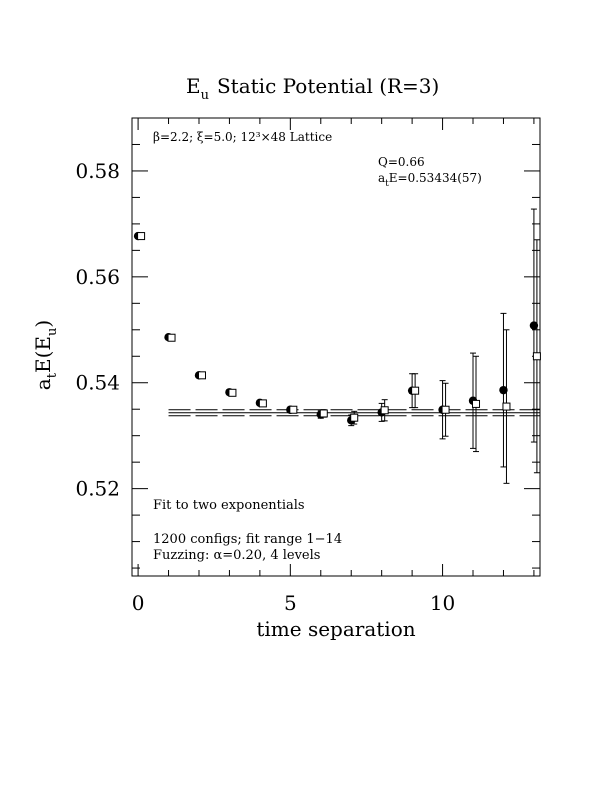 Image resolution: width=612 pixels, height=792 pixels. Describe the element at coordinates (401, 162) in the screenshot. I see `q-value-annotation: Q=0.66` at that location.